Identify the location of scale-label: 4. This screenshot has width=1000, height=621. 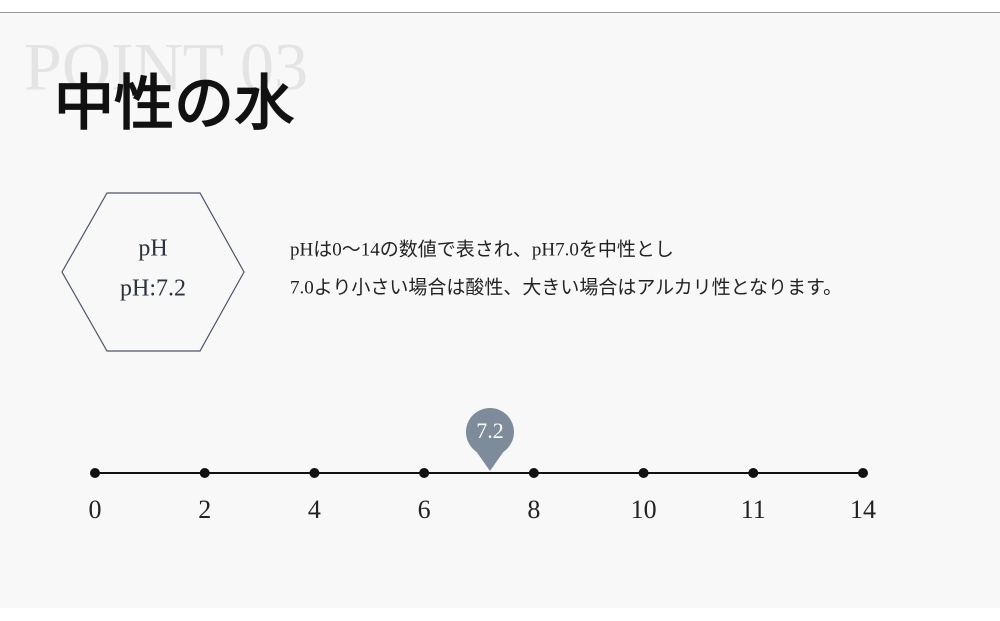
(314, 509).